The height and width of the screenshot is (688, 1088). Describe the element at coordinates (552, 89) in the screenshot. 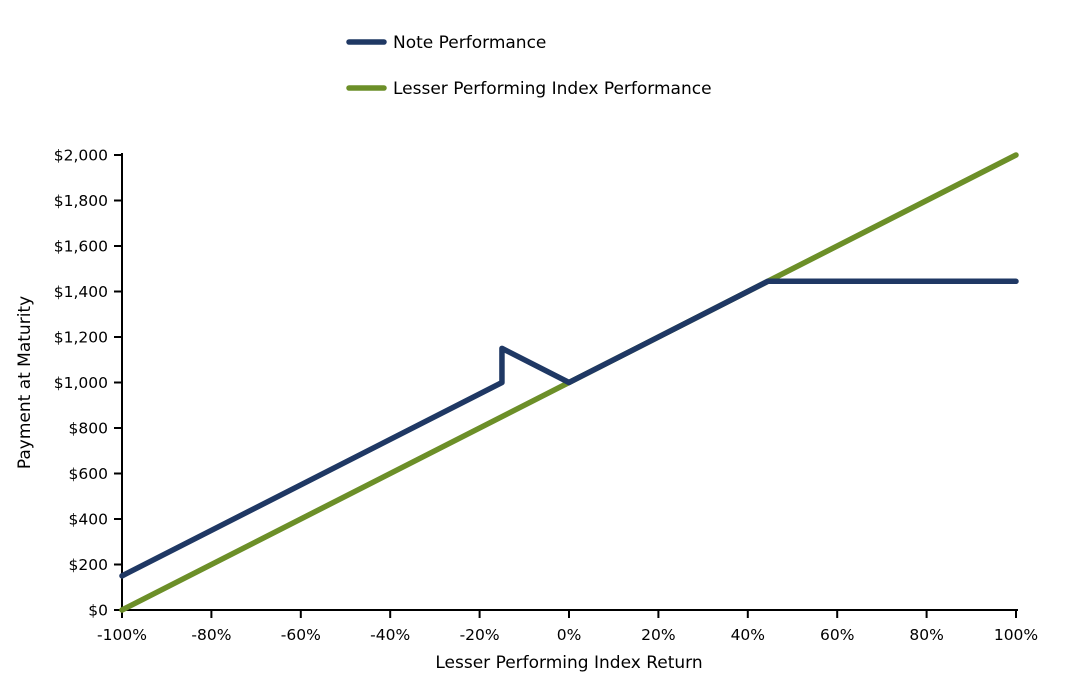

I see `legend-label-2: Lesser Performing Index Performance` at that location.